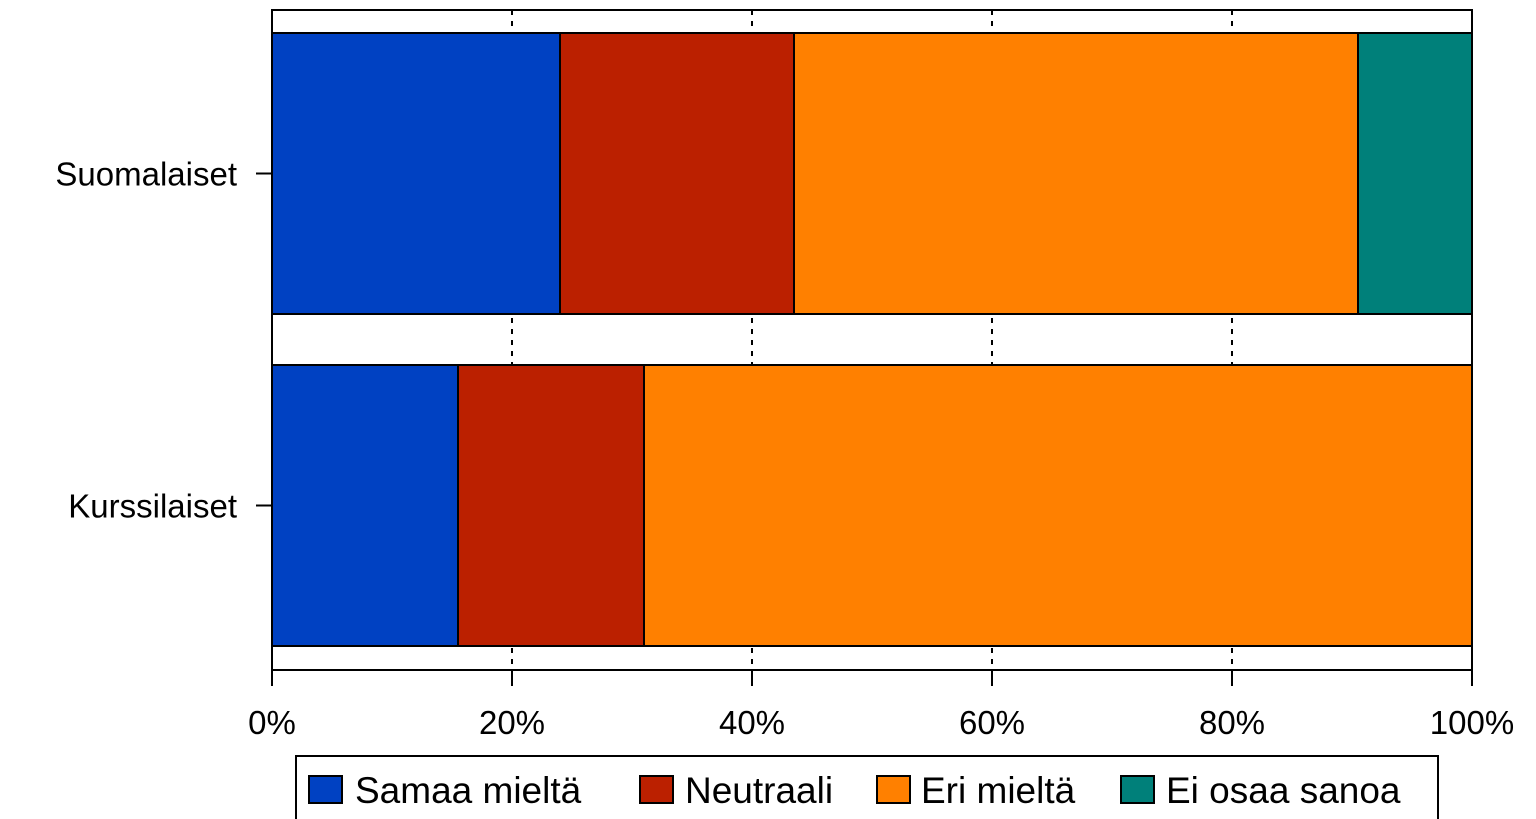 The width and height of the screenshot is (1536, 819). What do you see at coordinates (998, 790) in the screenshot?
I see `legend-label-2: Eri mieltä` at bounding box center [998, 790].